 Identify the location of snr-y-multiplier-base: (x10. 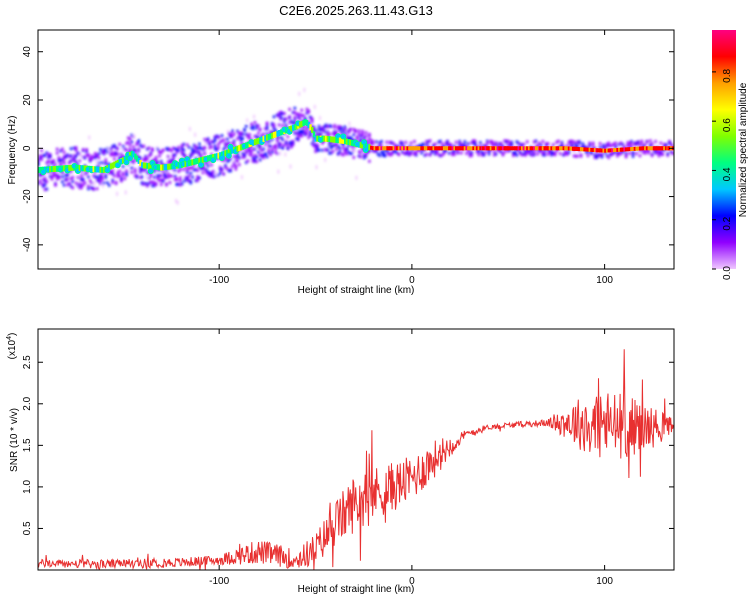
(12, 349).